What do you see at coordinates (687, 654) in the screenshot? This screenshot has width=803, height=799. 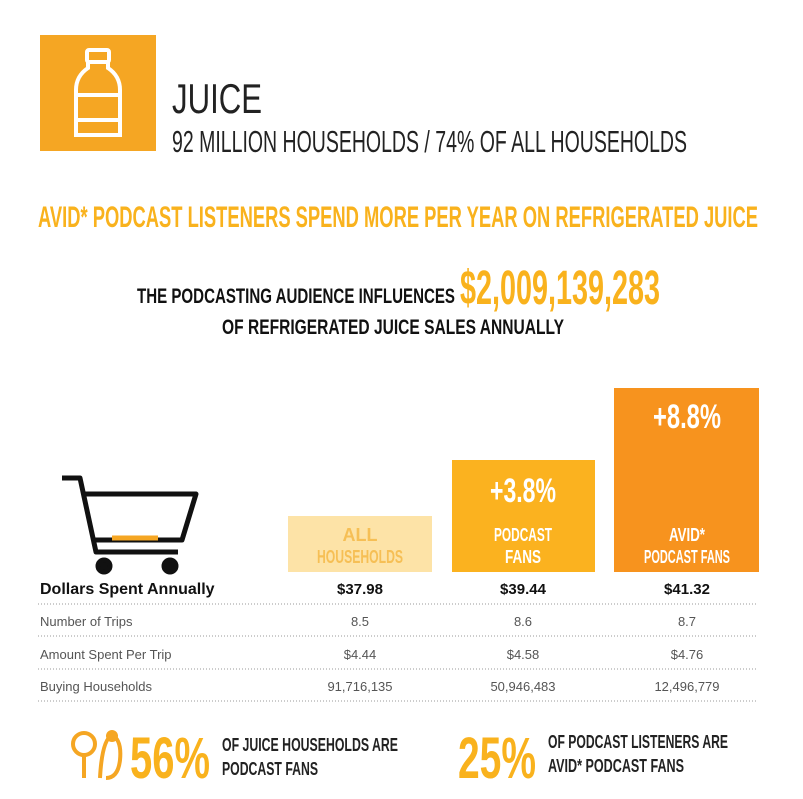 I see `cell: $4.76` at bounding box center [687, 654].